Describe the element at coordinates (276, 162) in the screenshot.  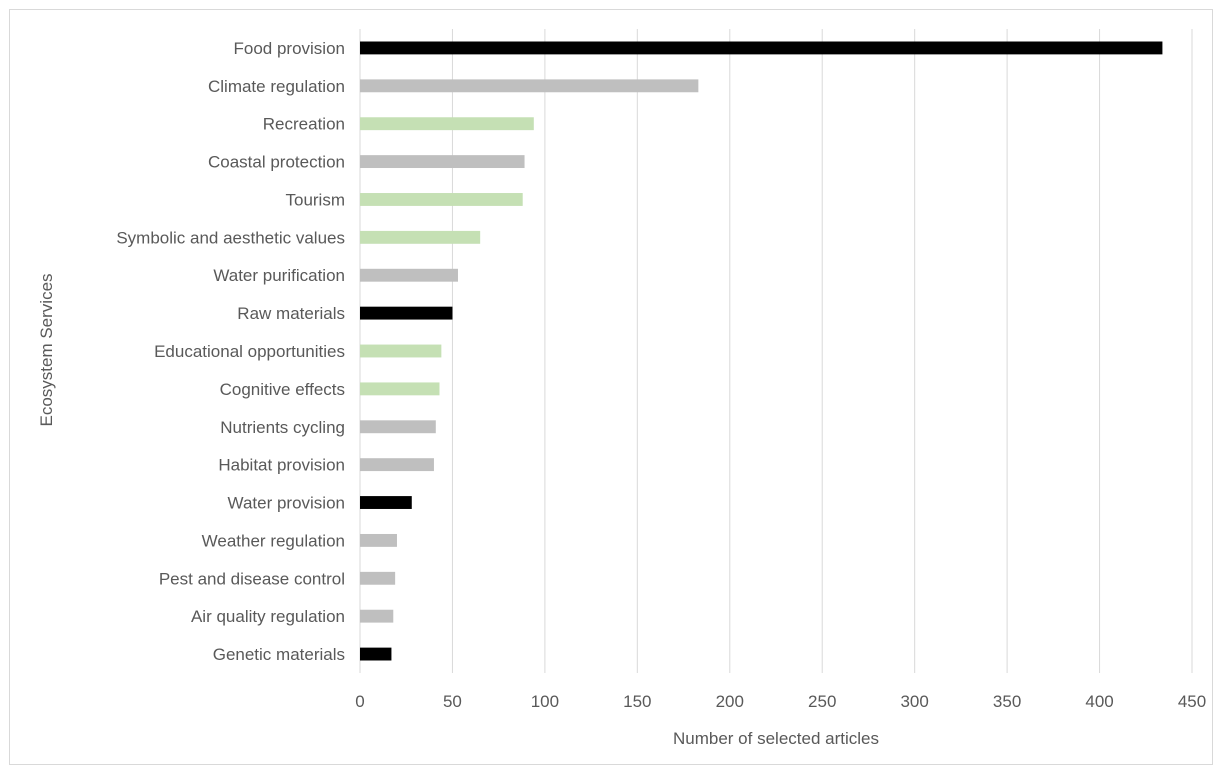
I see `category-label: Coastal protection` at that location.